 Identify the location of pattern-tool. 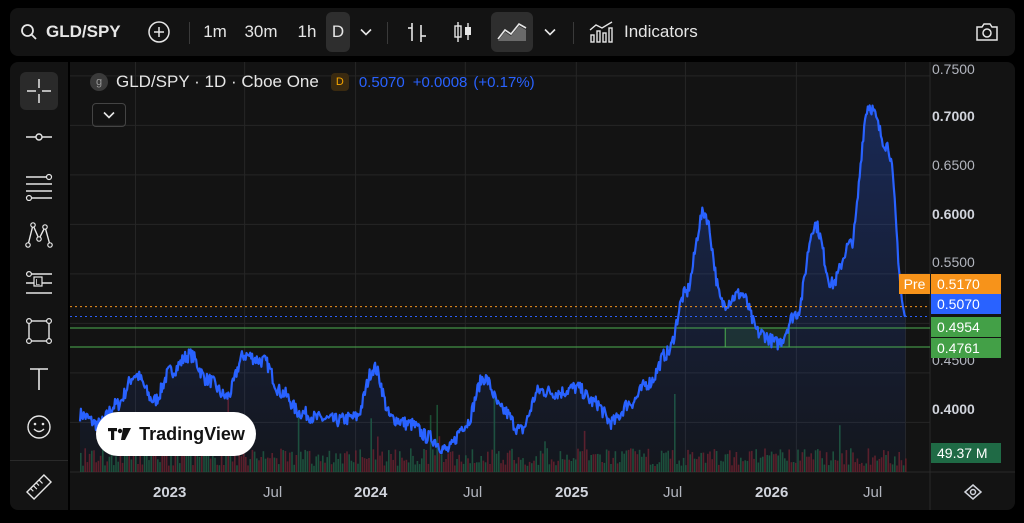
(39, 235).